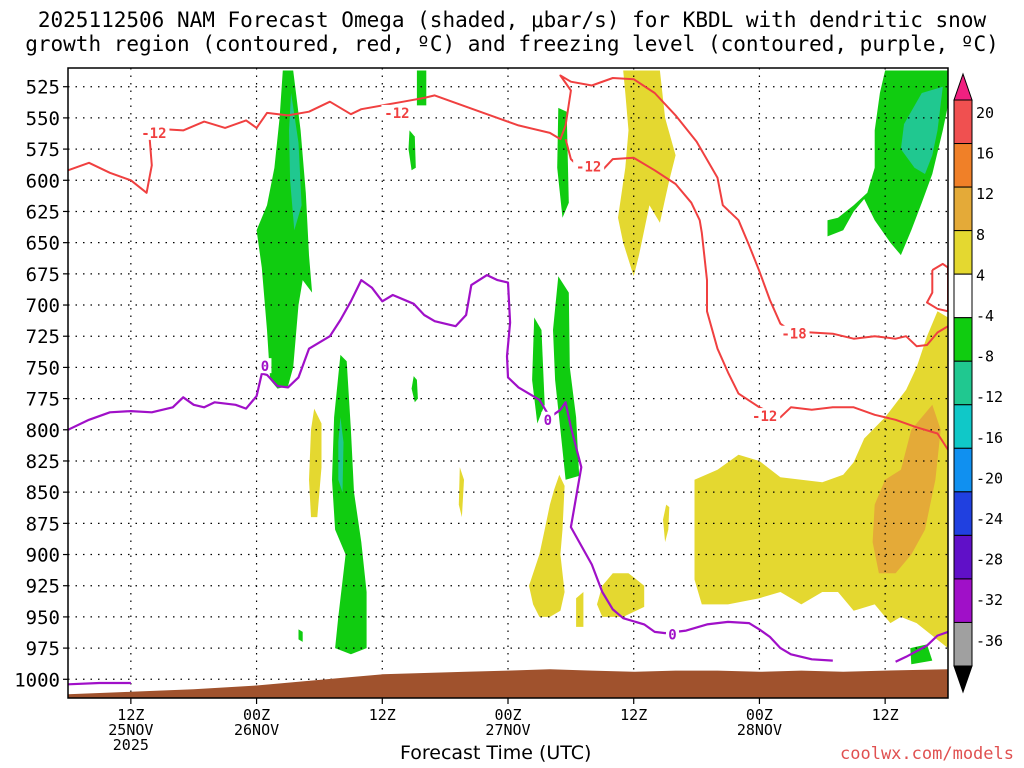  Describe the element at coordinates (43, 400) in the screenshot. I see `y-tick-label-775: 775` at that location.